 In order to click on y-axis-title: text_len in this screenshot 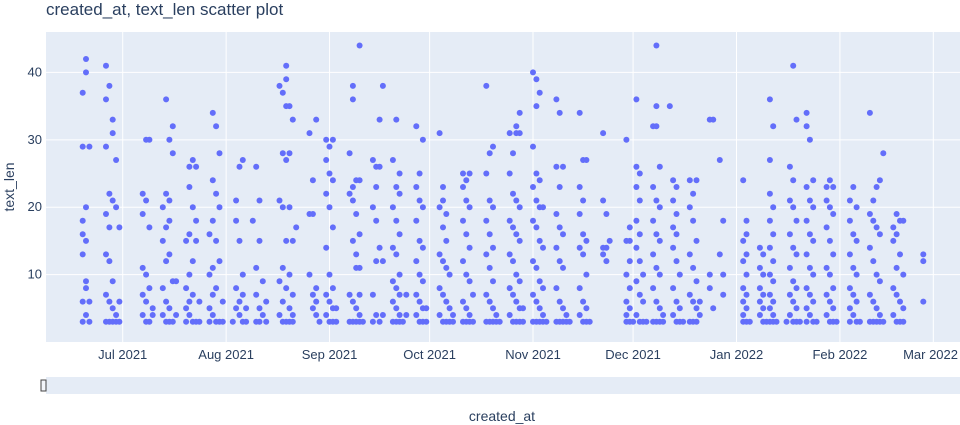, I will do `click(9, 186)`.